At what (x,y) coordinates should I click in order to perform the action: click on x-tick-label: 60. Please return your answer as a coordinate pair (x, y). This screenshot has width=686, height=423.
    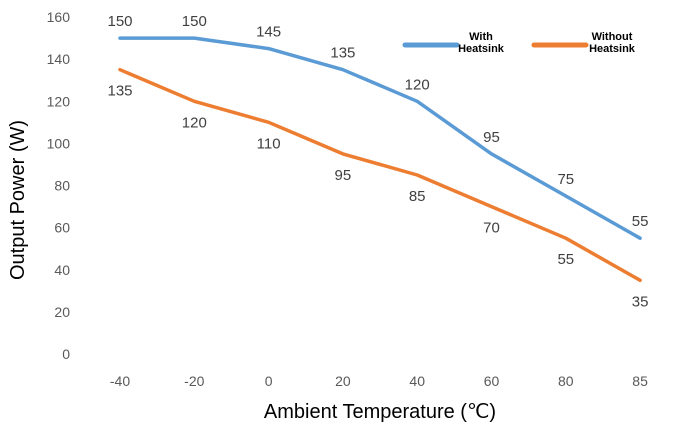
    Looking at the image, I should click on (492, 381).